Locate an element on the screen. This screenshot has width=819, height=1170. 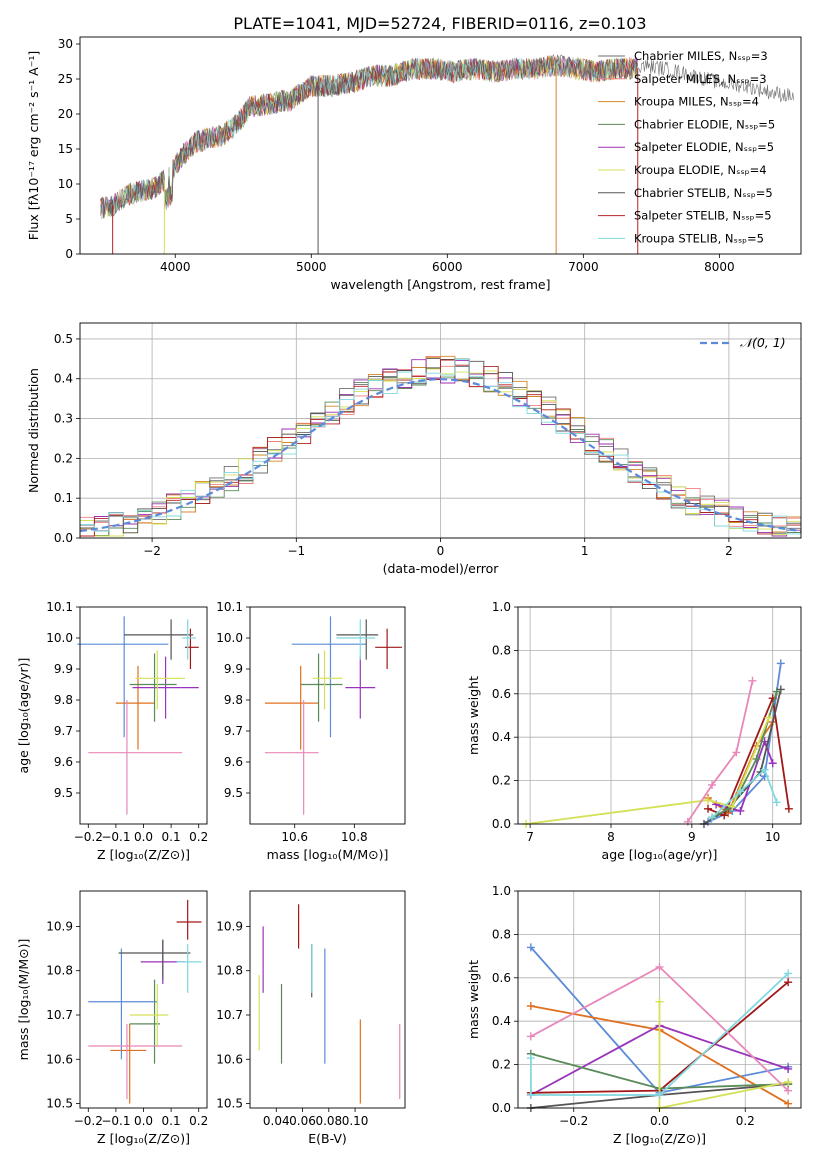
residual-histogram-plot-area is located at coordinates (440, 446).